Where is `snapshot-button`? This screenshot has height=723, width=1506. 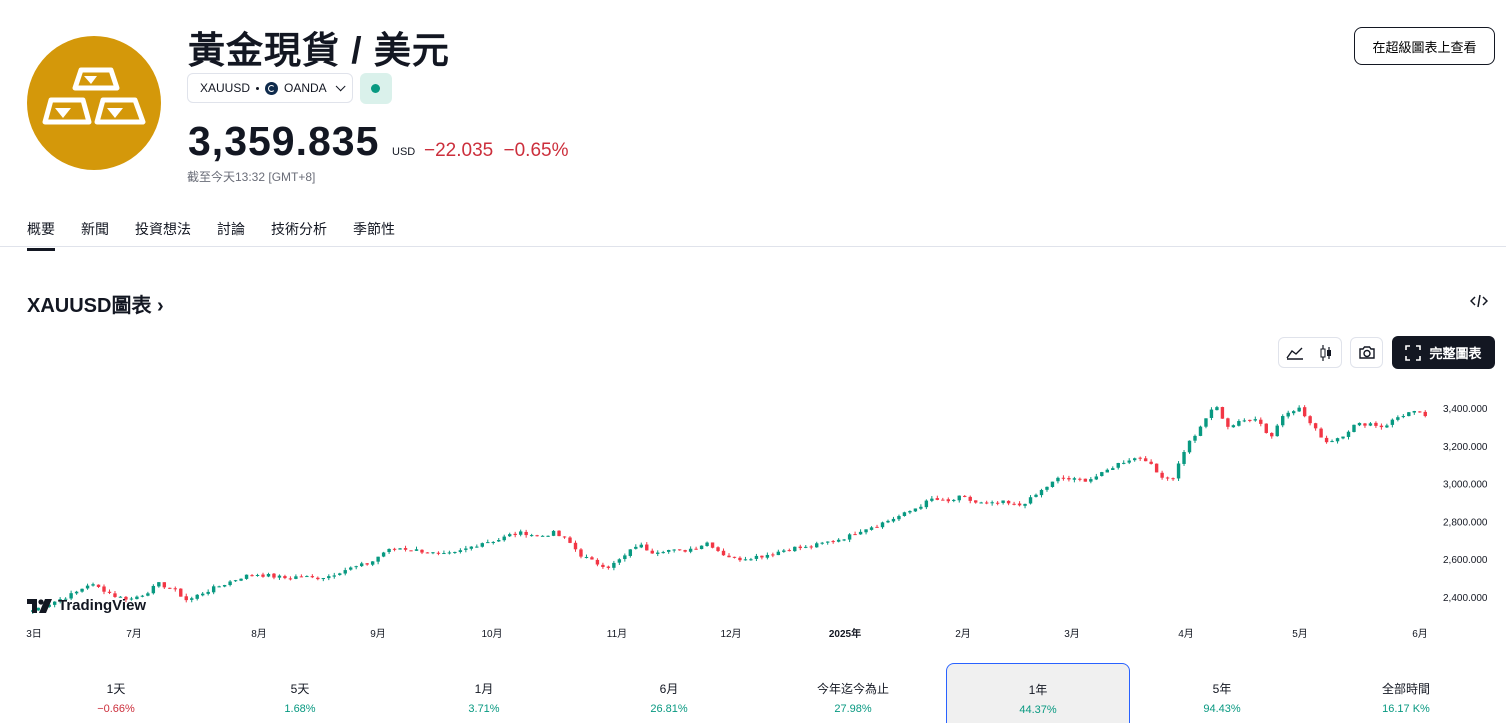 snapshot-button is located at coordinates (1366, 352).